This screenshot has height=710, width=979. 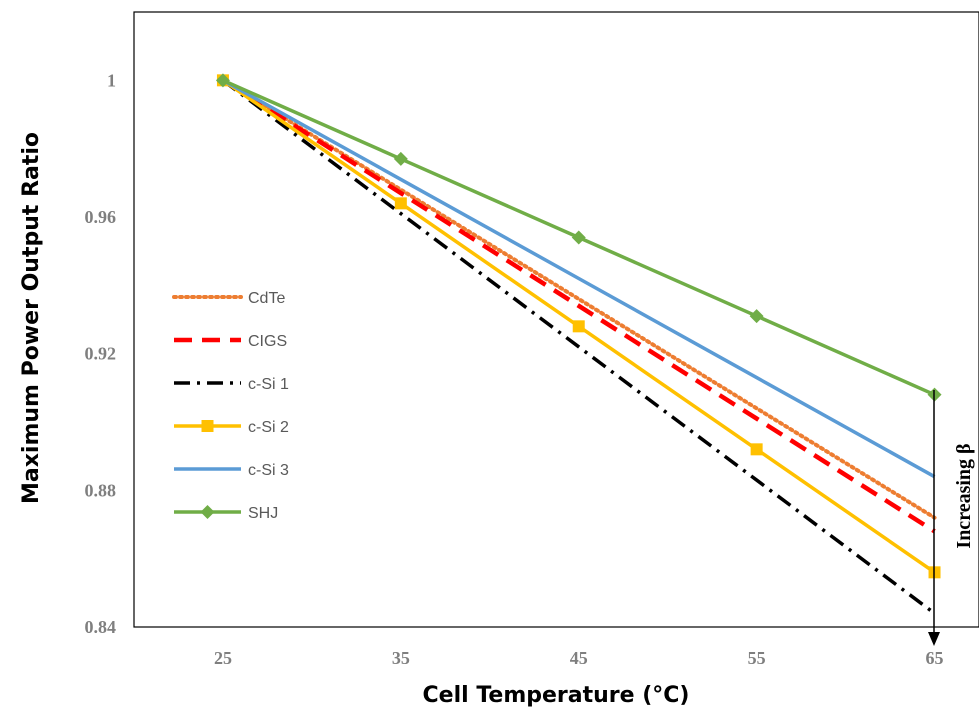 What do you see at coordinates (757, 658) in the screenshot?
I see `x-tick-label: 55` at bounding box center [757, 658].